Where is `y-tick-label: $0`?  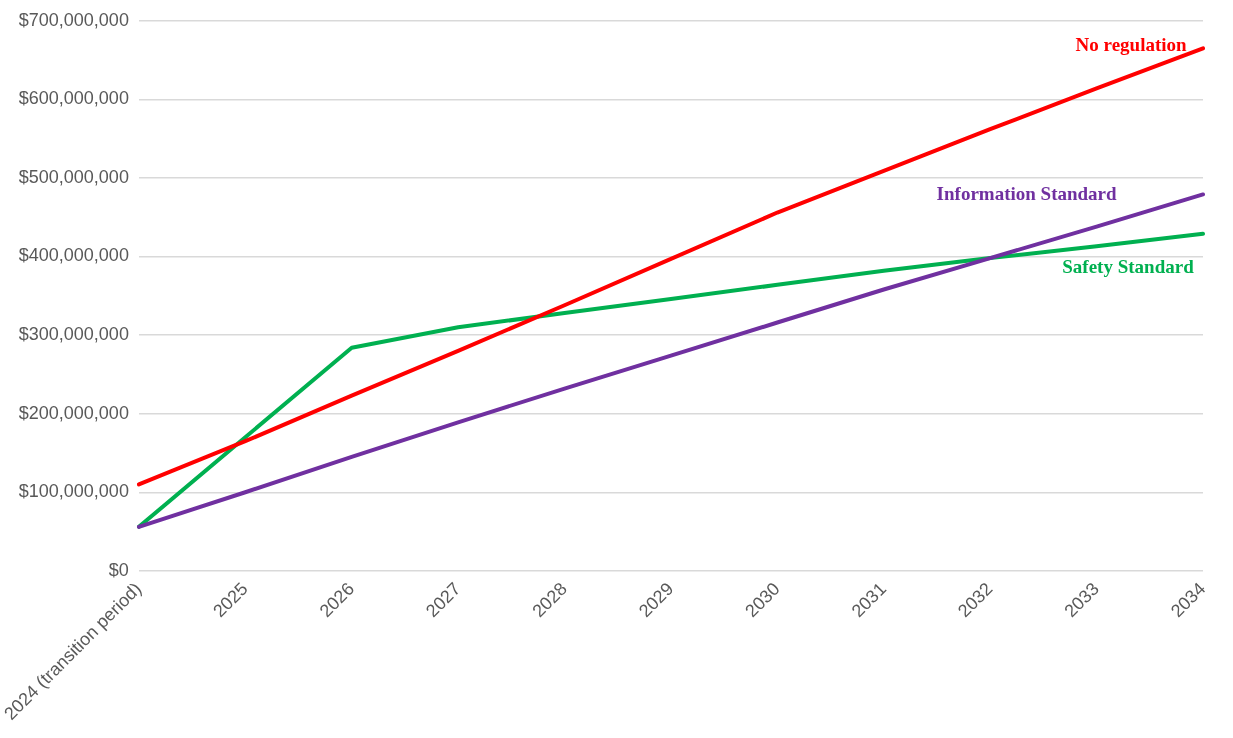
y-tick-label: $0 is located at coordinates (118, 569).